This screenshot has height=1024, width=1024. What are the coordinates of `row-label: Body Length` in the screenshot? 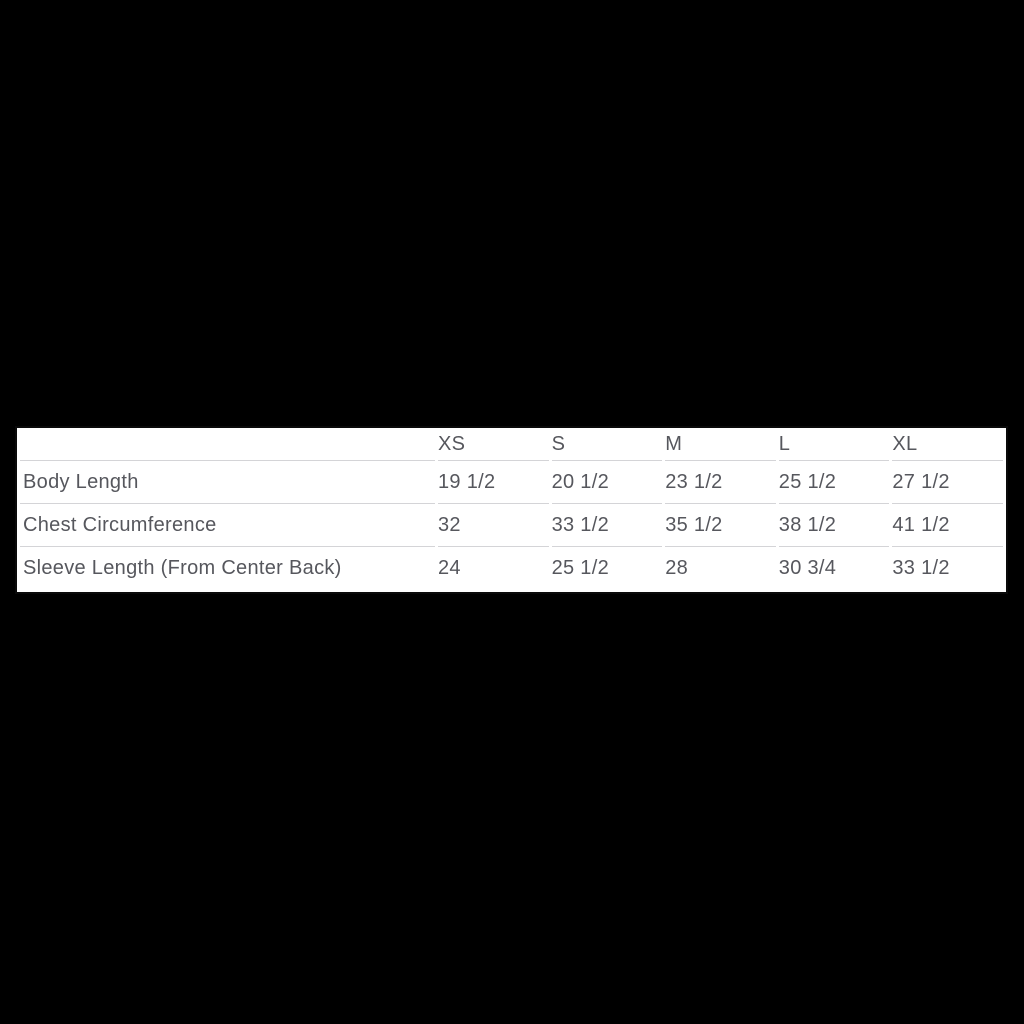 It's located at (227, 482).